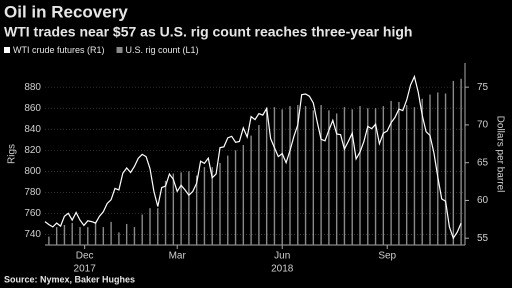 The height and width of the screenshot is (288, 512). Describe the element at coordinates (282, 269) in the screenshot. I see `x-year-label: 2018` at that location.